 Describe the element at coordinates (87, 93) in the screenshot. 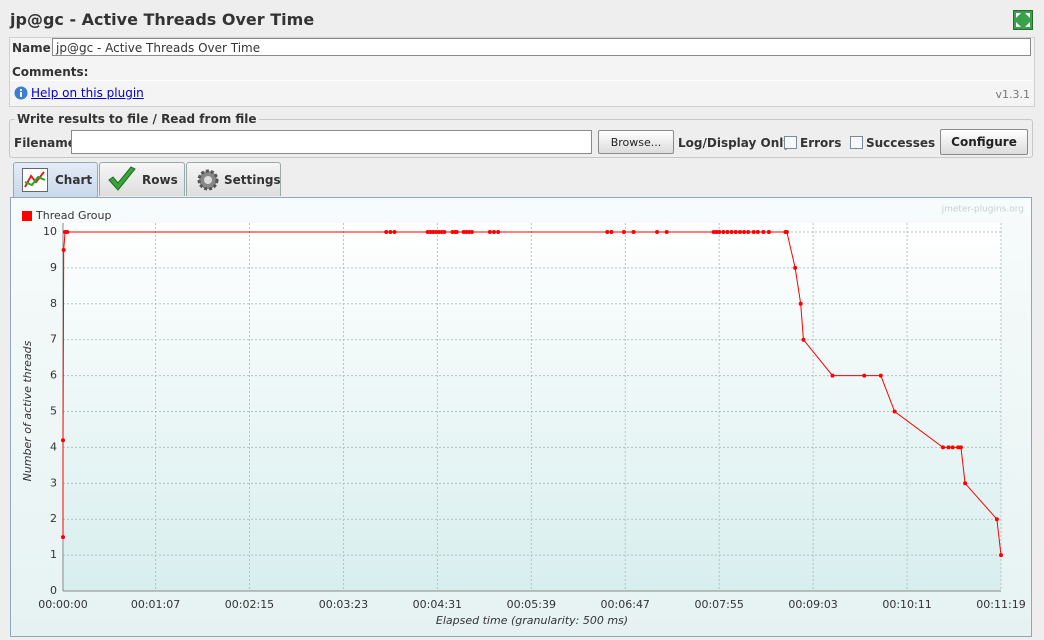

I see `help-link: Help on this plugin` at that location.